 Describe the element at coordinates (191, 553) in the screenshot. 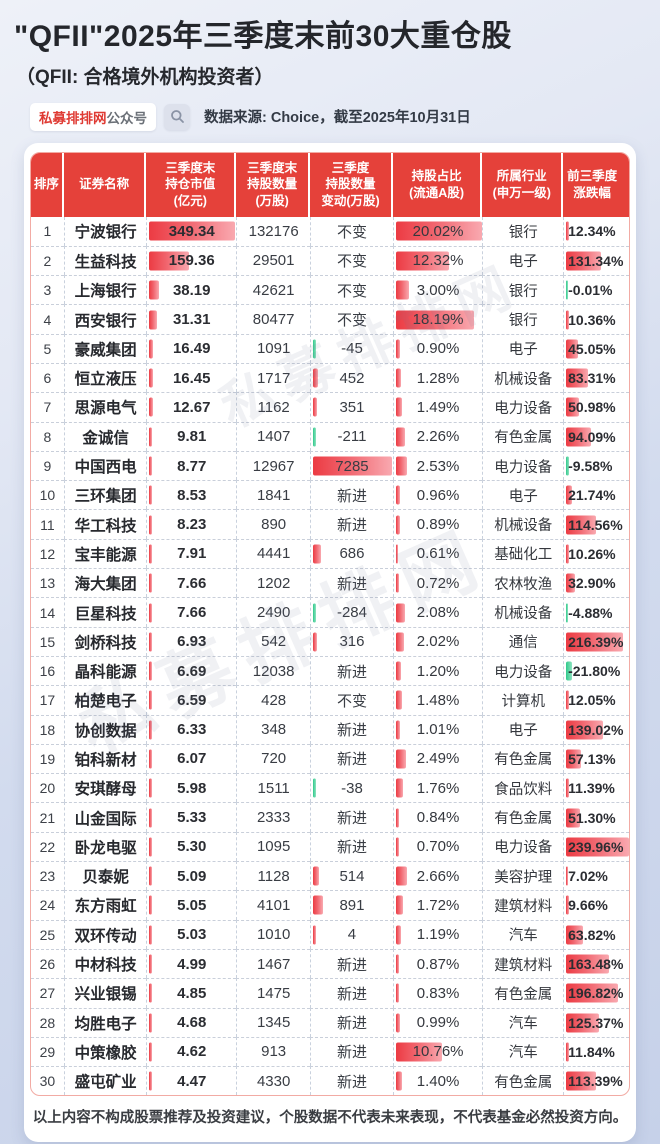

I see `market-value-cell: 7.91` at that location.